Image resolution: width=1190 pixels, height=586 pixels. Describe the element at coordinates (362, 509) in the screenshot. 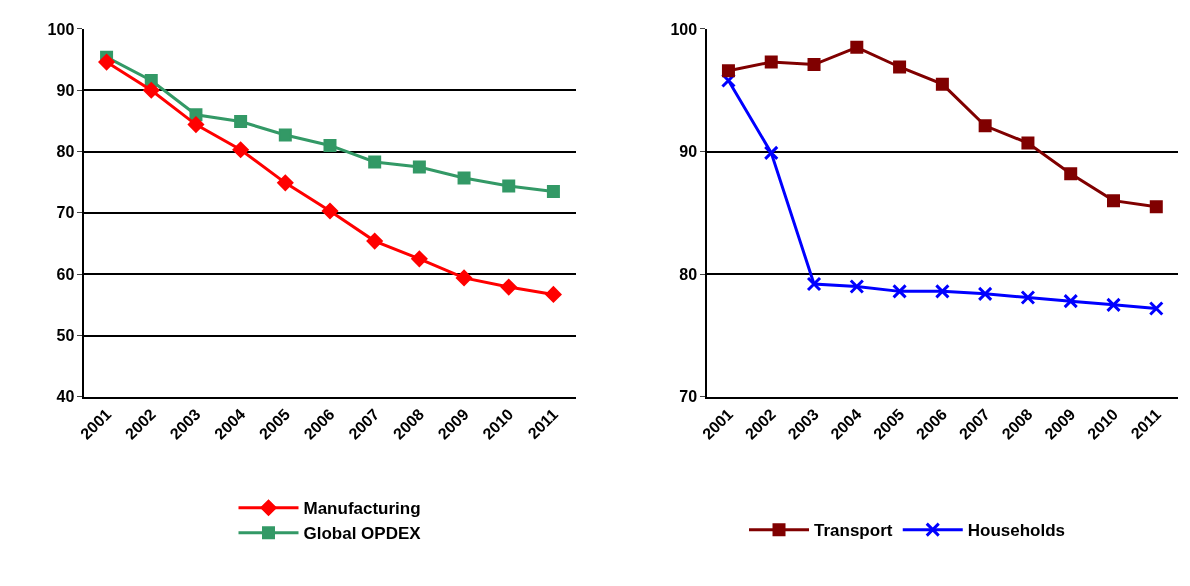

I see `legend-label: Manufacturing` at that location.